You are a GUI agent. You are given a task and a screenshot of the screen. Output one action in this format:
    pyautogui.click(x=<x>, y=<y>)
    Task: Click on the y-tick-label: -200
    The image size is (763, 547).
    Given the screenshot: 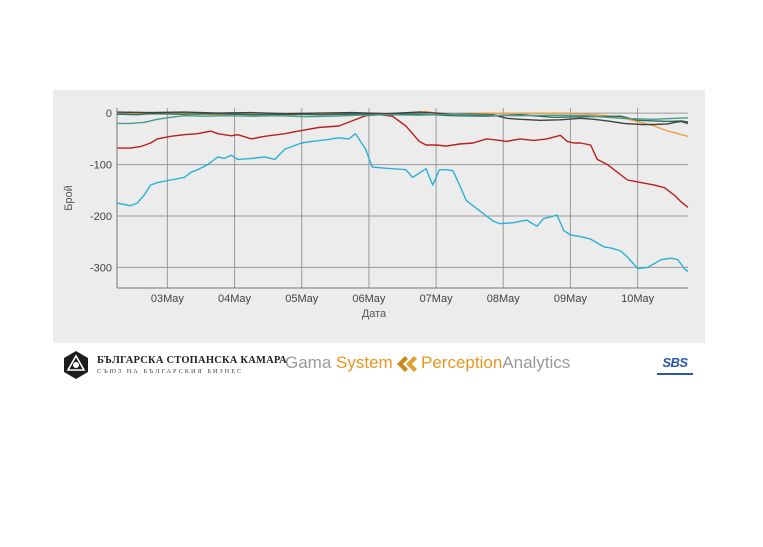 What is the action you would take?
    pyautogui.click(x=101, y=217)
    